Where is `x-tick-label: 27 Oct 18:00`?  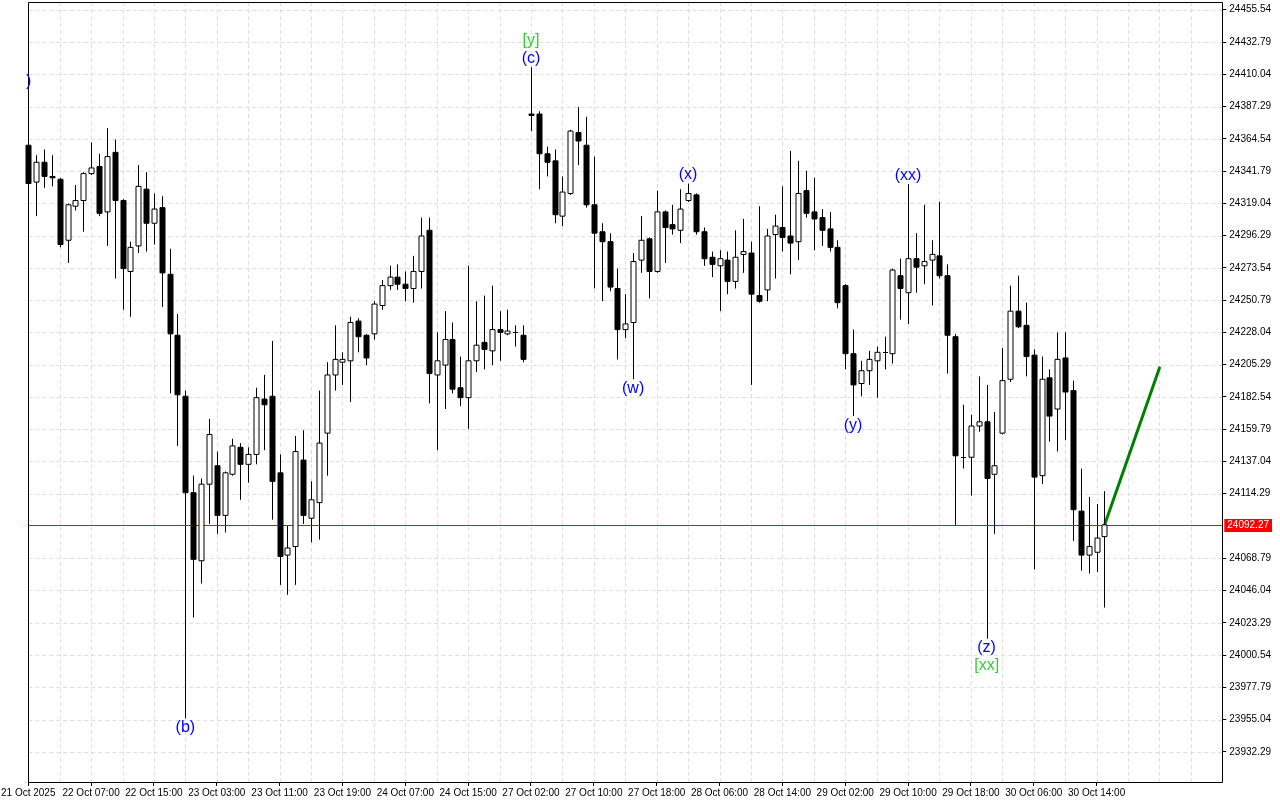 x-tick-label: 27 Oct 18:00 is located at coordinates (657, 792).